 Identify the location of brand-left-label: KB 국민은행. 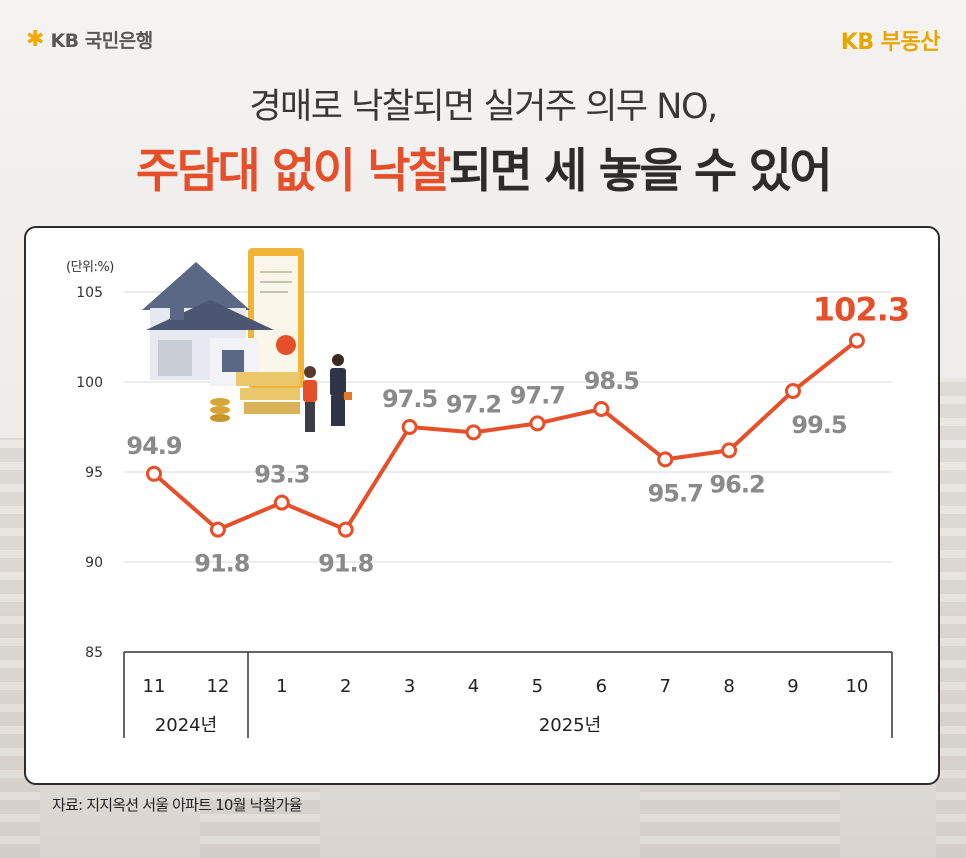
(101, 41).